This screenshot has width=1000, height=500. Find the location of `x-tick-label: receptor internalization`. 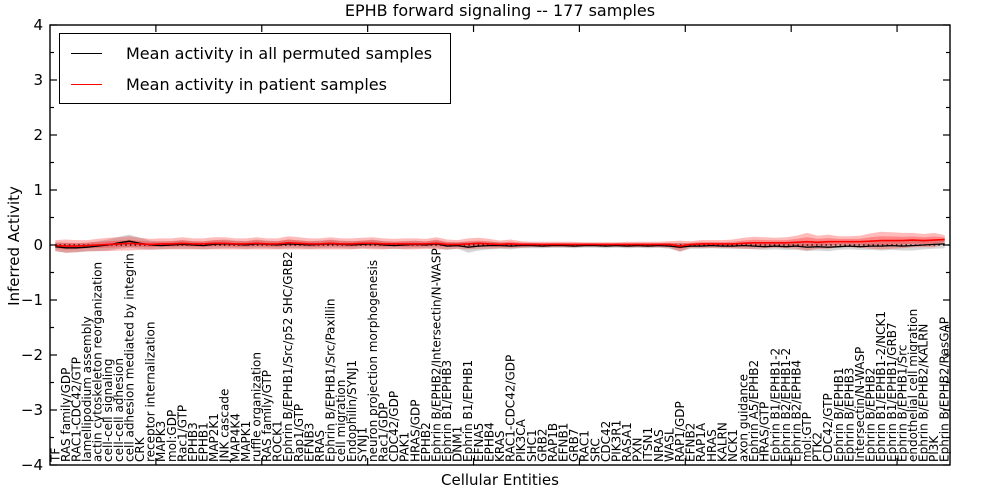

x-tick-label: receptor internalization is located at coordinates (151, 392).